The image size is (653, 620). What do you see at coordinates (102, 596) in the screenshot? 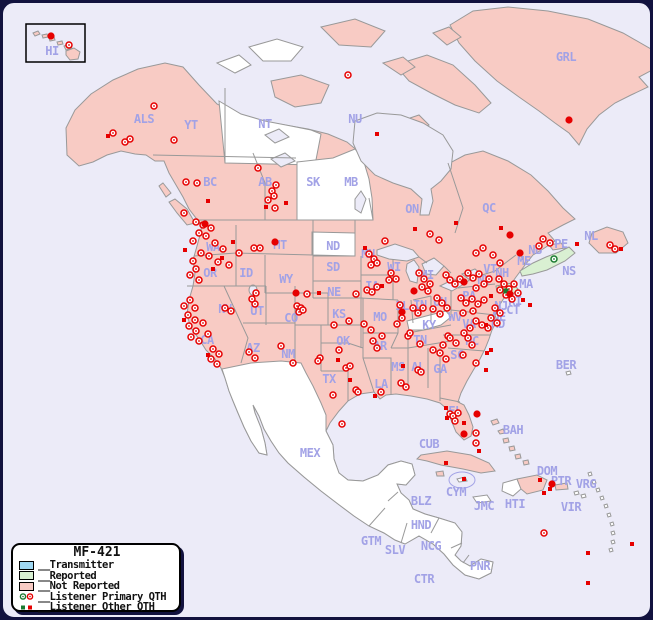
I see `legend-label: __Listener Primary QTH` at bounding box center [102, 596].